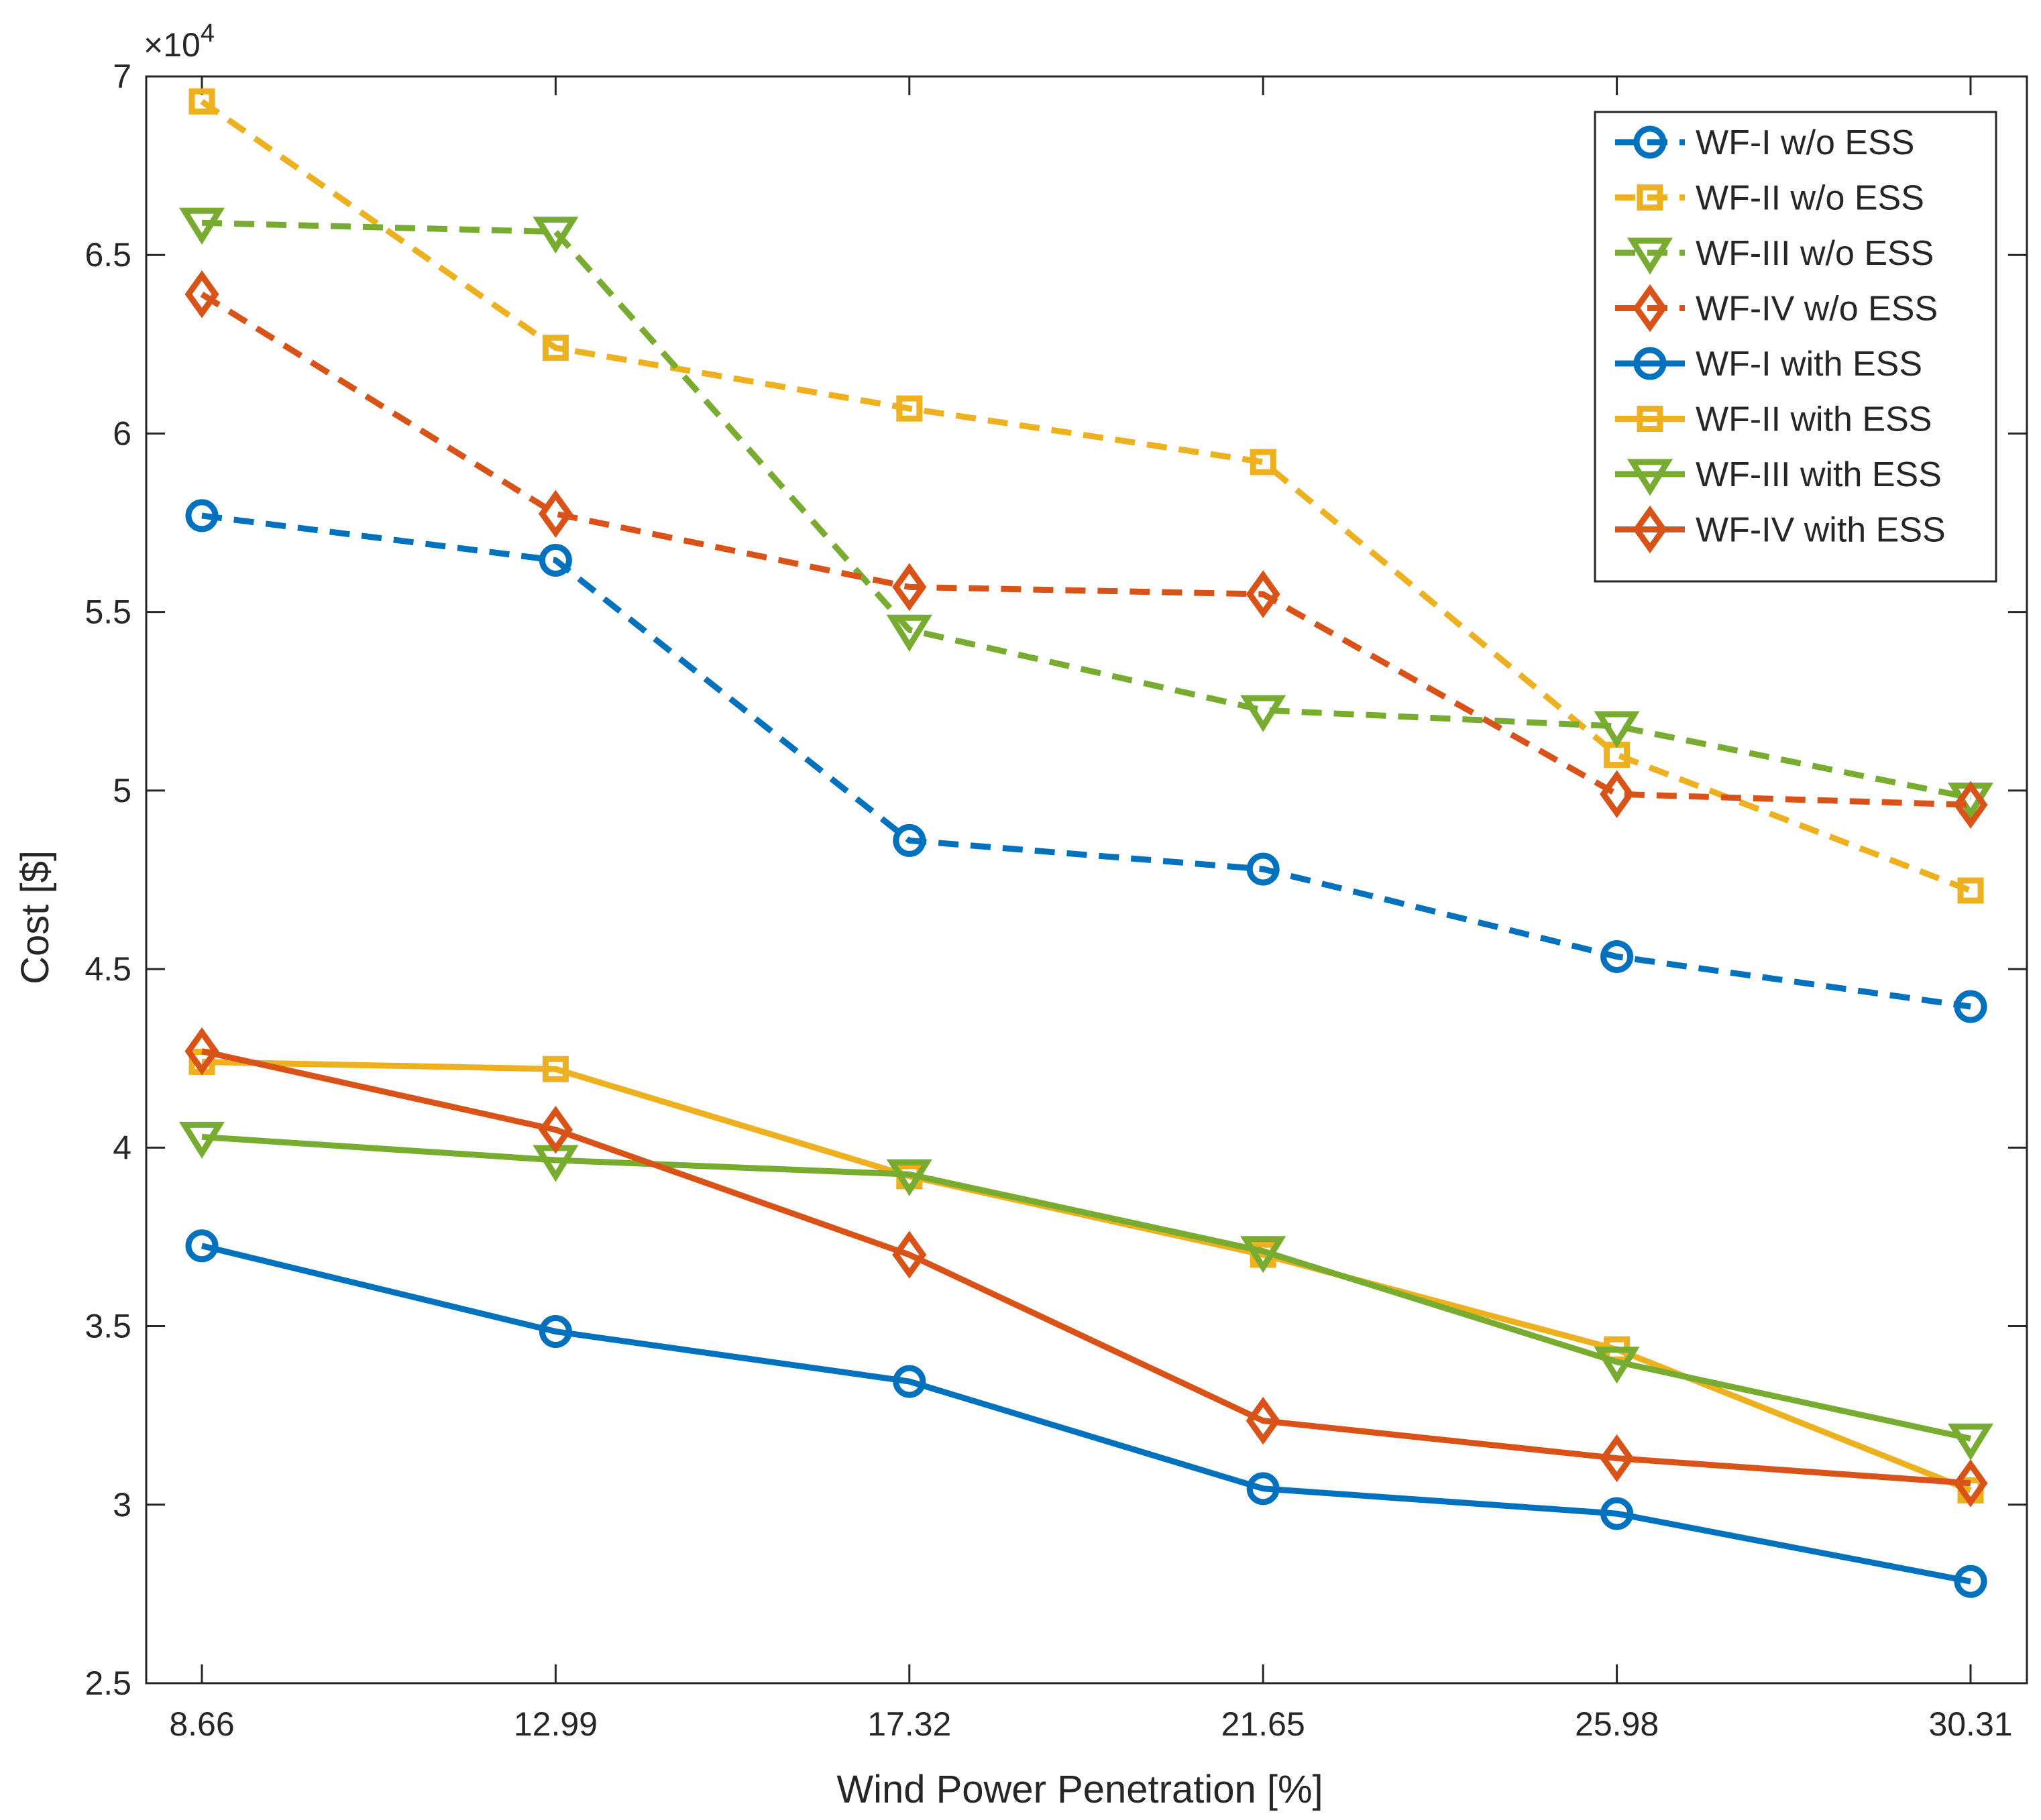 This screenshot has width=2041, height=1820. I want to click on legend-label: WF-I w/o ESS, so click(1805, 142).